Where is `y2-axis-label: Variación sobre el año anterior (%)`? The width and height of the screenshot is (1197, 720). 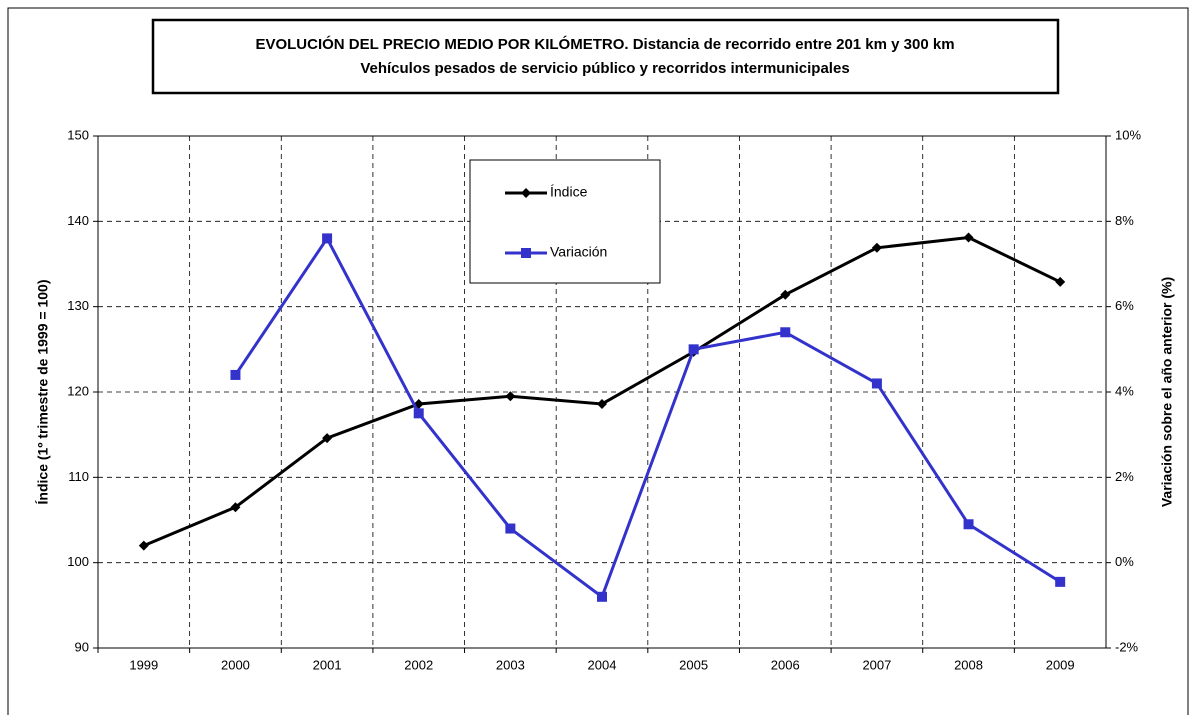 y2-axis-label: Variación sobre el año anterior (%) is located at coordinates (1167, 392).